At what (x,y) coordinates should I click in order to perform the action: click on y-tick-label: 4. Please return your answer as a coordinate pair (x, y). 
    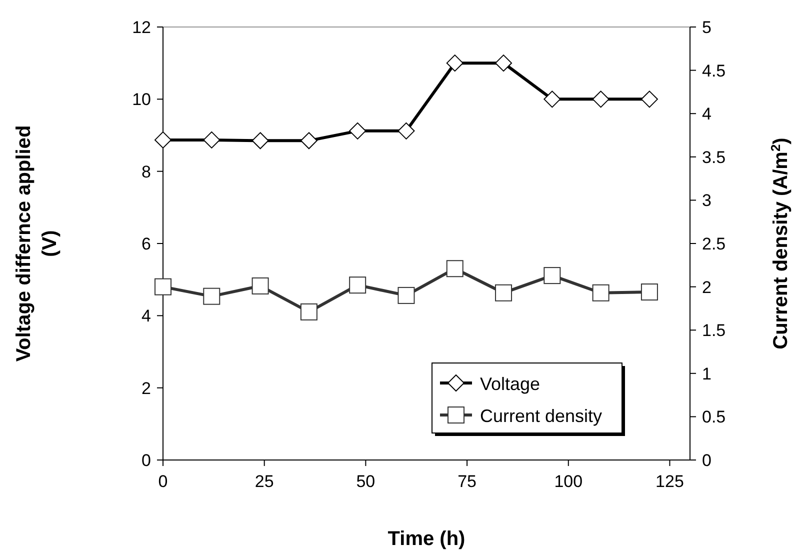
    Looking at the image, I should click on (146, 316).